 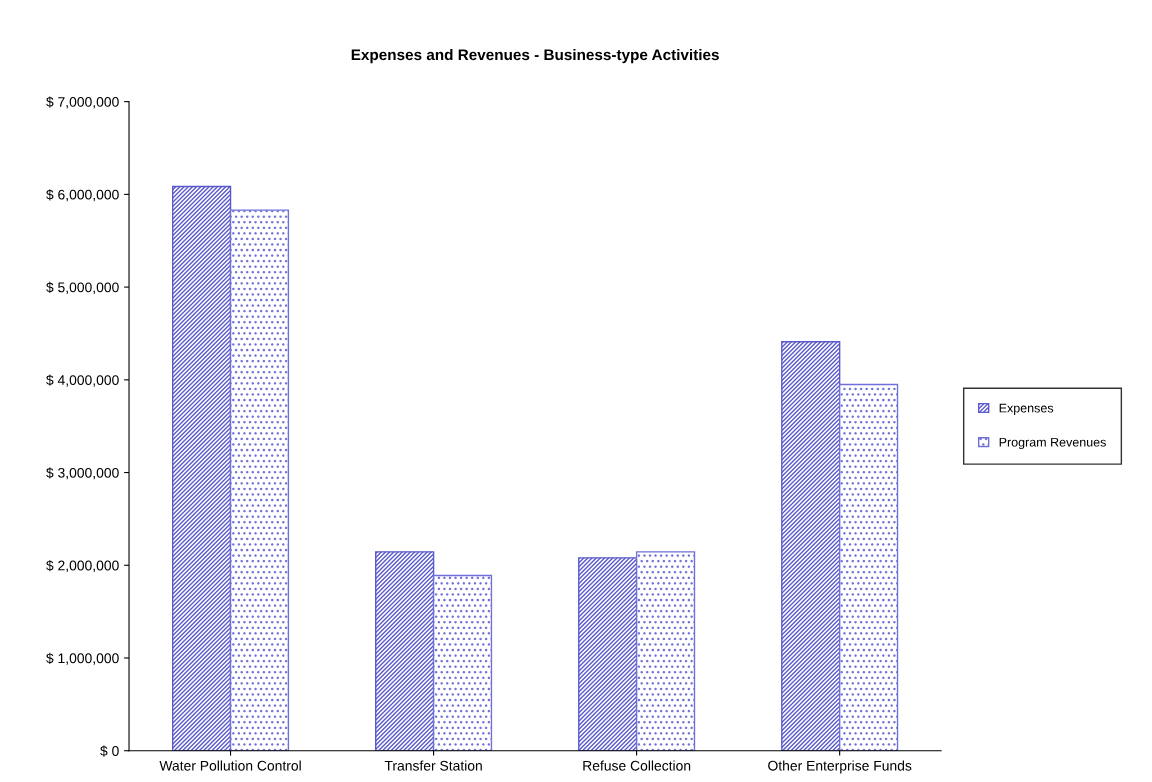 What do you see at coordinates (82, 473) in the screenshot?
I see `y-tick-label: $ 3,000,000` at bounding box center [82, 473].